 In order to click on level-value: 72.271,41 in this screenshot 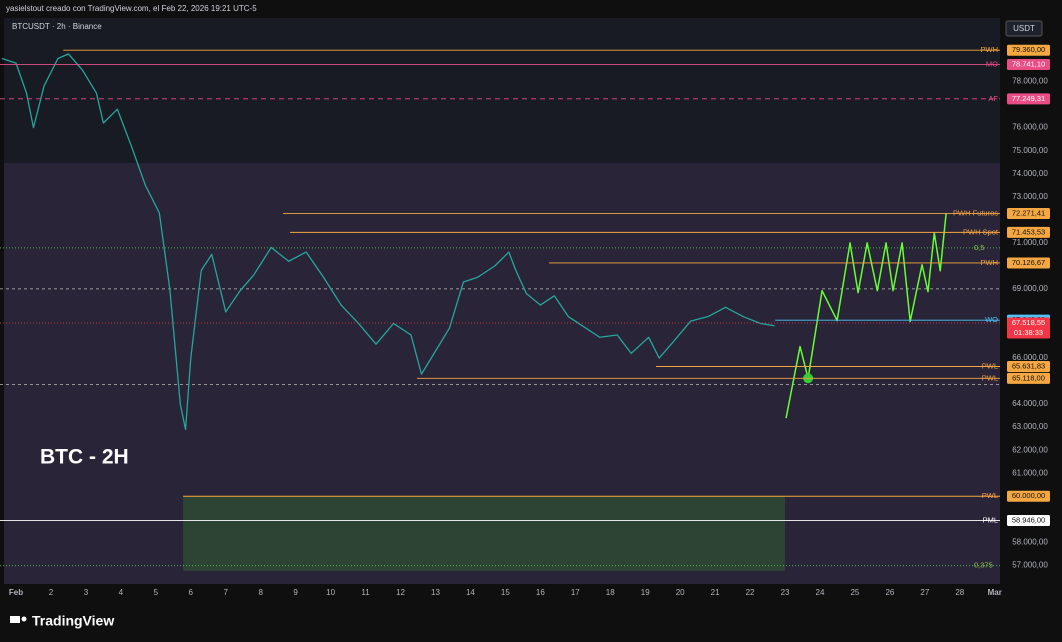, I will do `click(1028, 213)`.